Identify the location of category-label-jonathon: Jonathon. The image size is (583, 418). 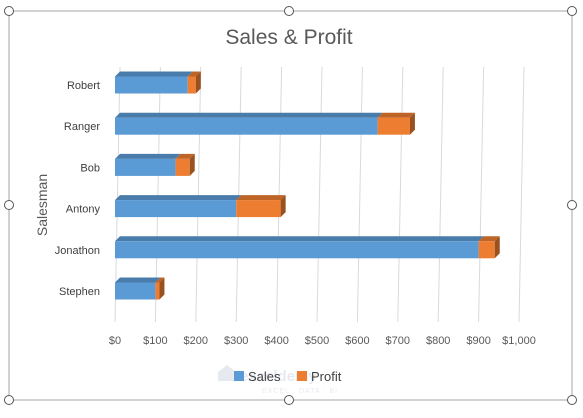
(77, 251).